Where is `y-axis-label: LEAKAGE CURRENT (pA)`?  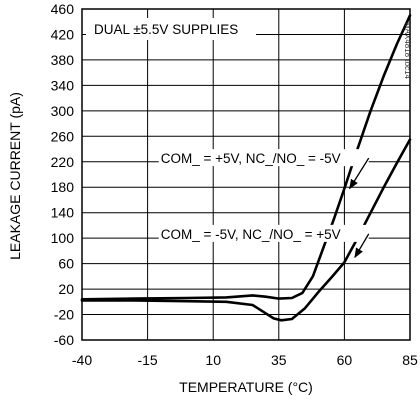
y-axis-label: LEAKAGE CURRENT (pA) is located at coordinates (15, 176).